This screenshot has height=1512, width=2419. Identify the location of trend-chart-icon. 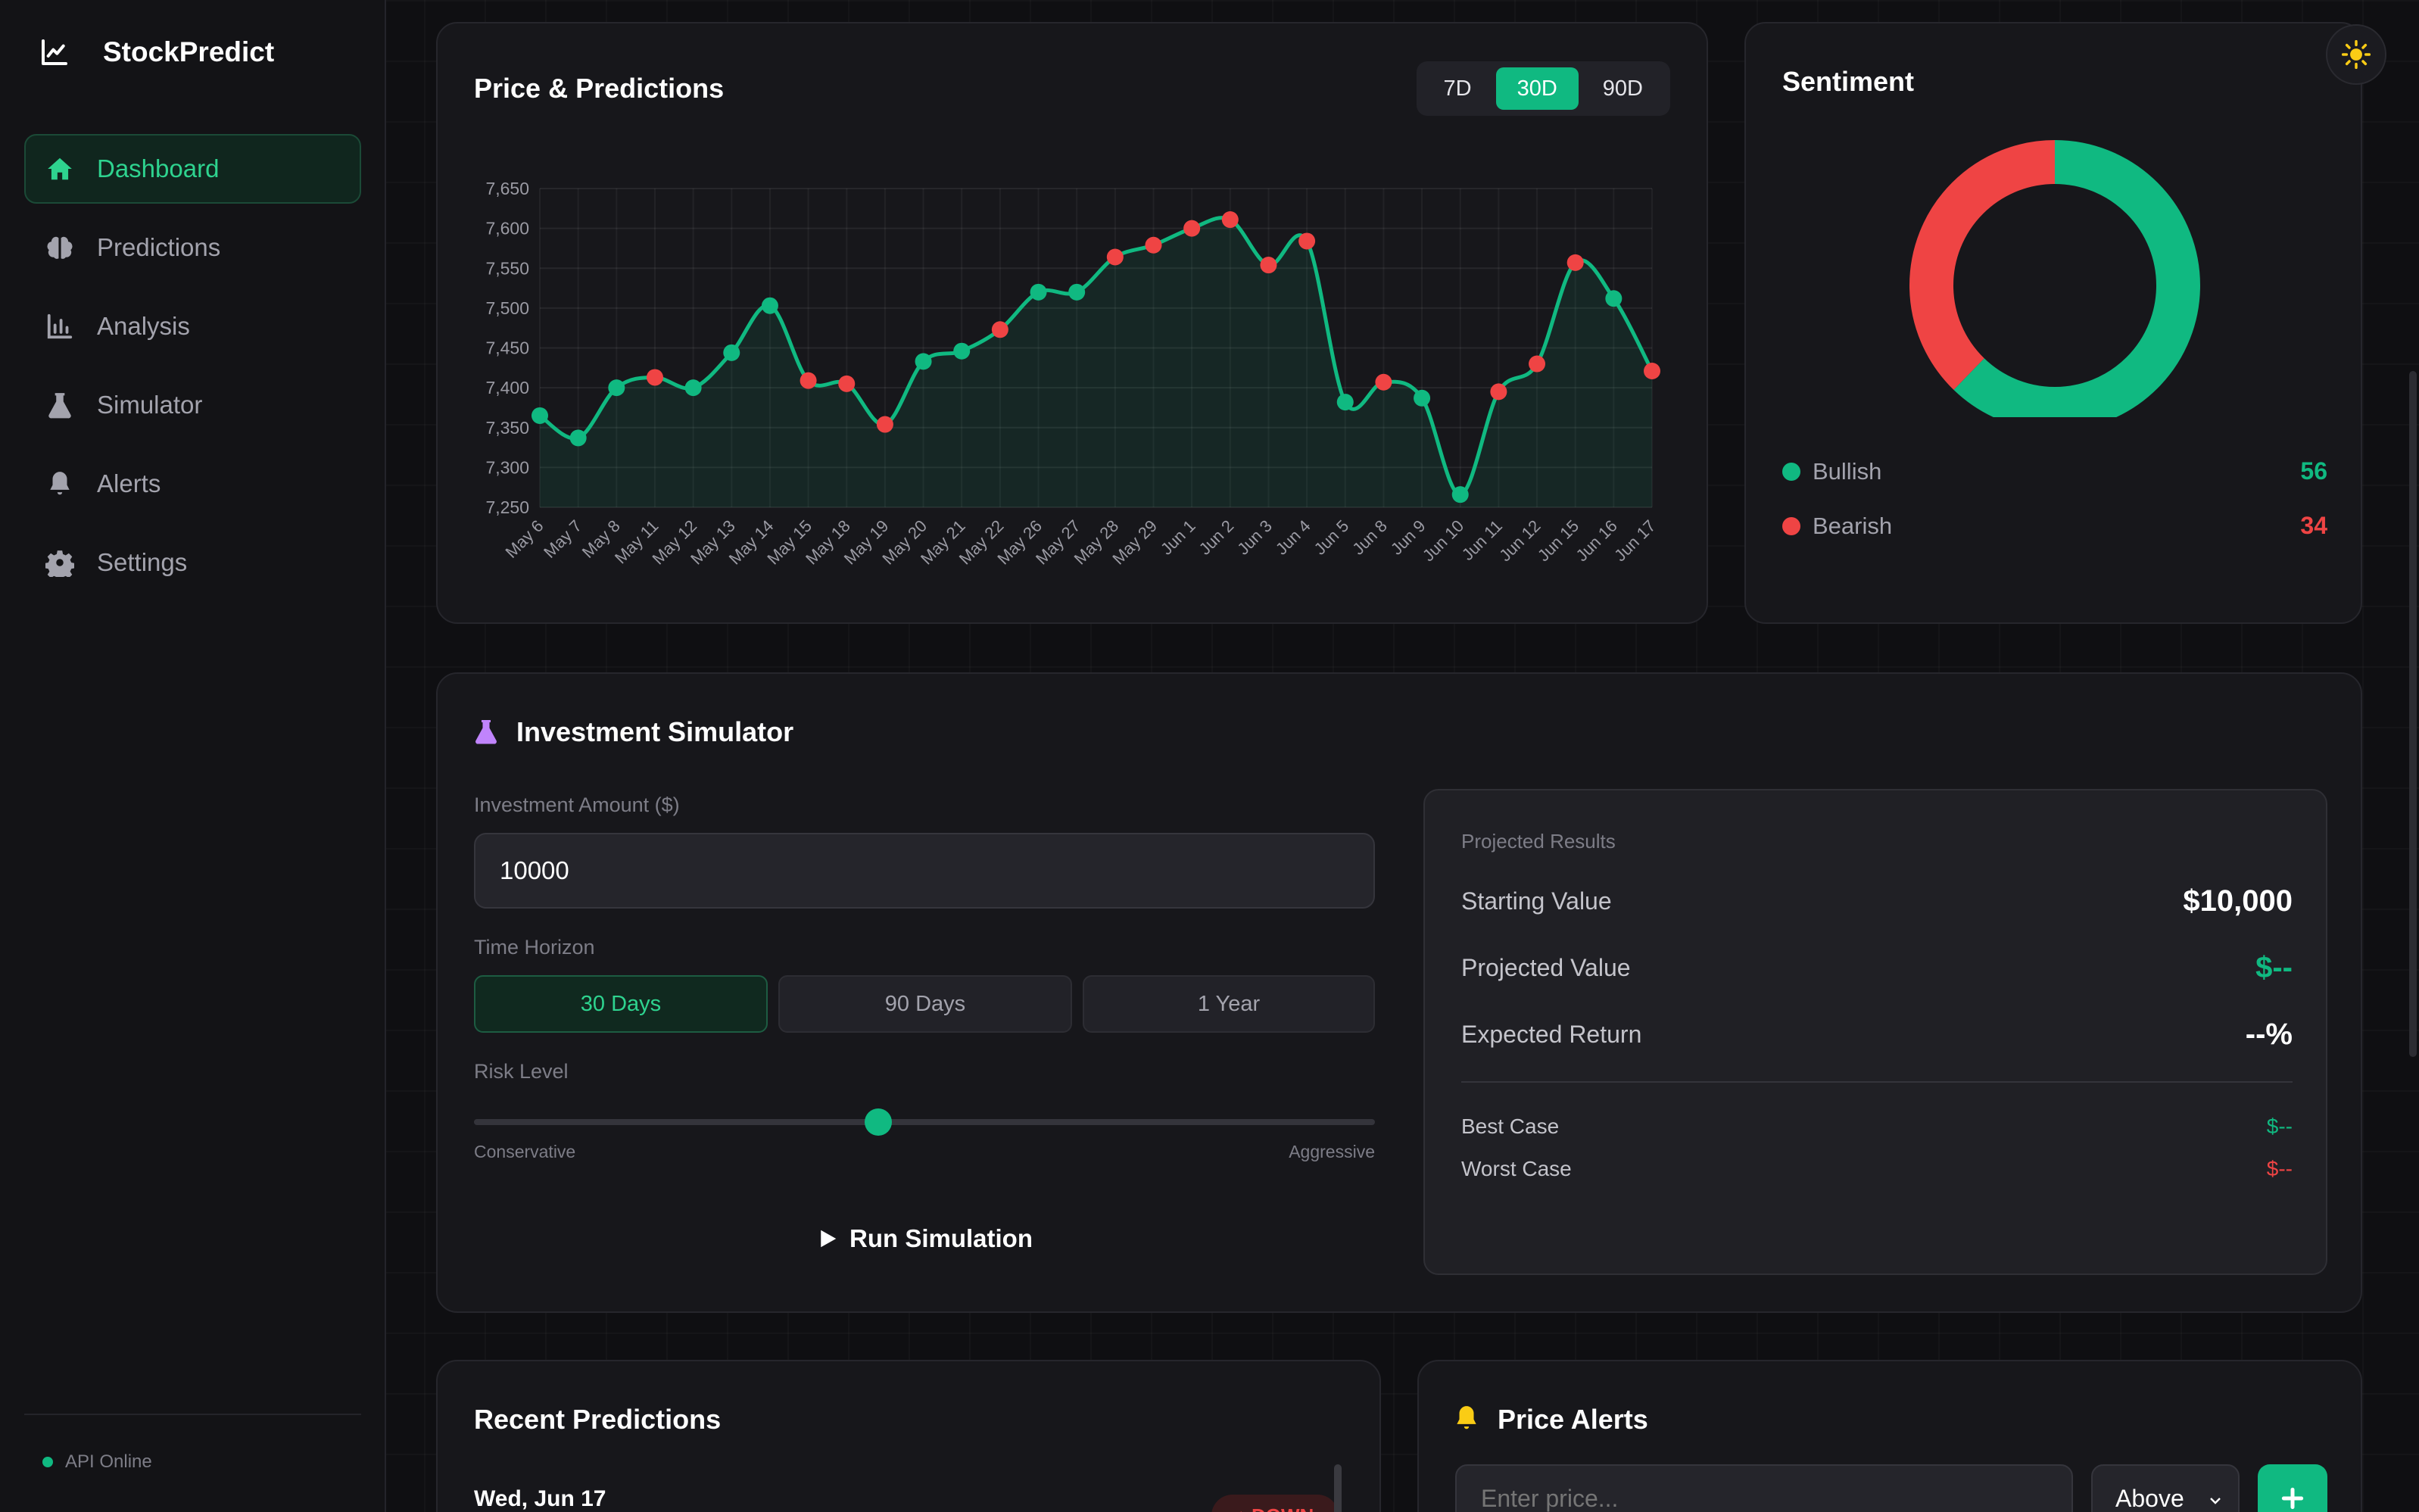
(54, 52).